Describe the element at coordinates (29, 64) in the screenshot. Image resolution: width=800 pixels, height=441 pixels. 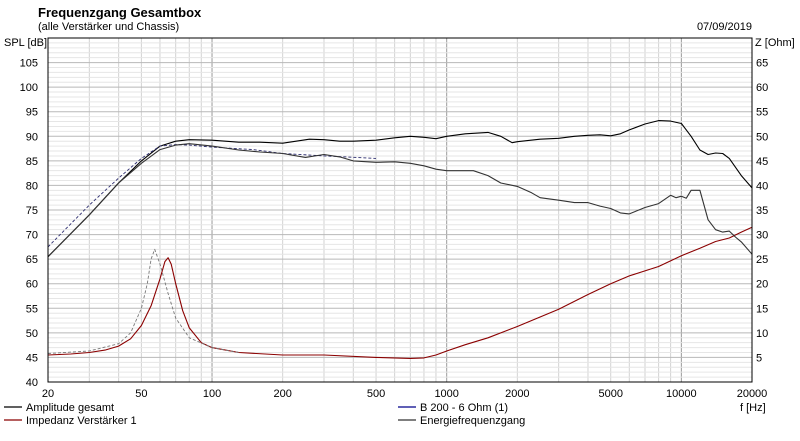
I see `y-tick-label-left: 105` at that location.